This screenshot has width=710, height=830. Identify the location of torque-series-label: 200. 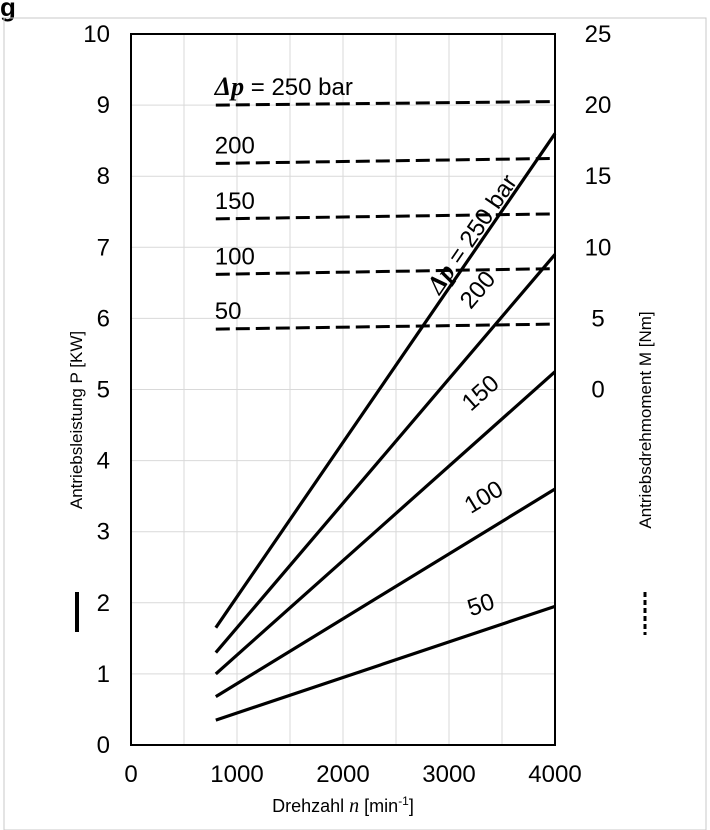
(235, 145).